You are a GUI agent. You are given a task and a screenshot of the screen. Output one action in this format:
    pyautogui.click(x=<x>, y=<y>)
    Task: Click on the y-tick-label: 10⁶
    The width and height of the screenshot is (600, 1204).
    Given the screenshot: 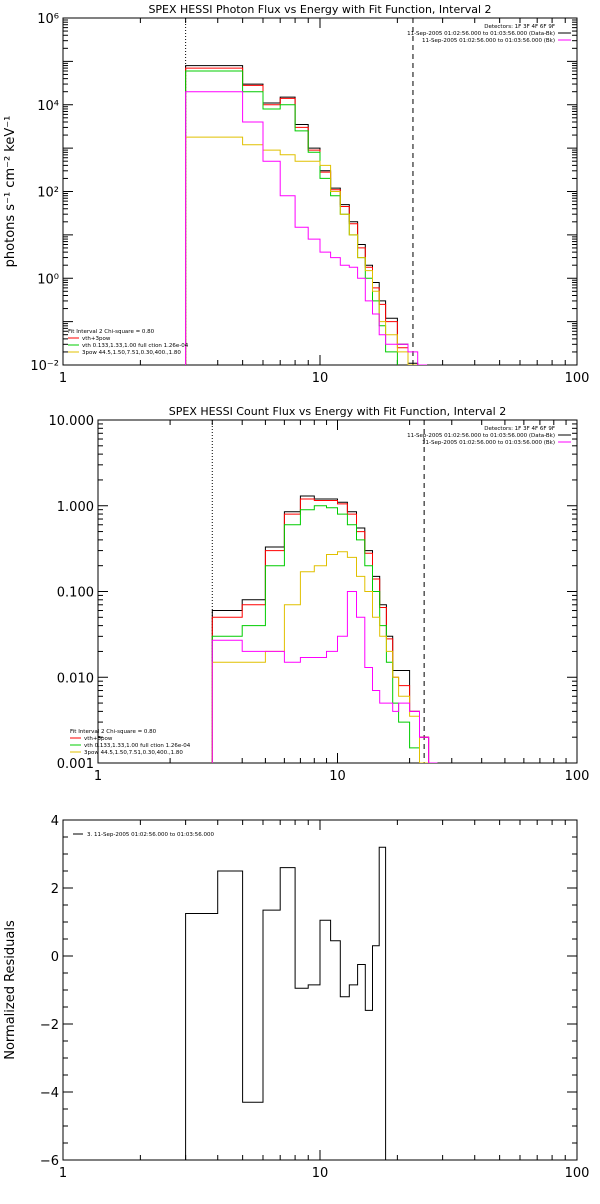 What is the action you would take?
    pyautogui.click(x=48, y=19)
    